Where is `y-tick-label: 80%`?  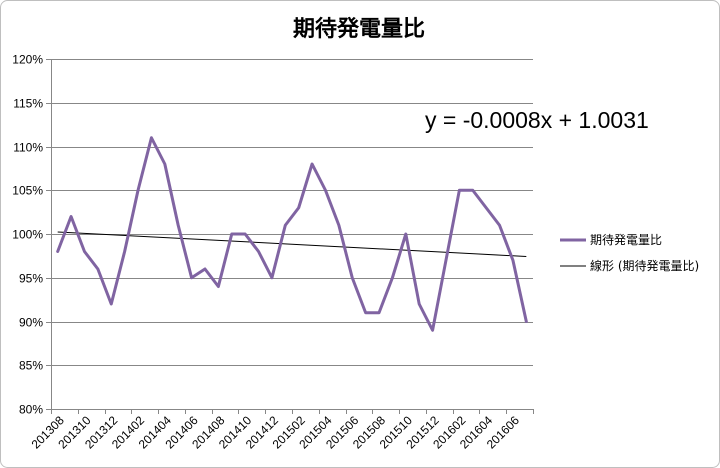
y-tick-label: 80% is located at coordinates (31, 410).